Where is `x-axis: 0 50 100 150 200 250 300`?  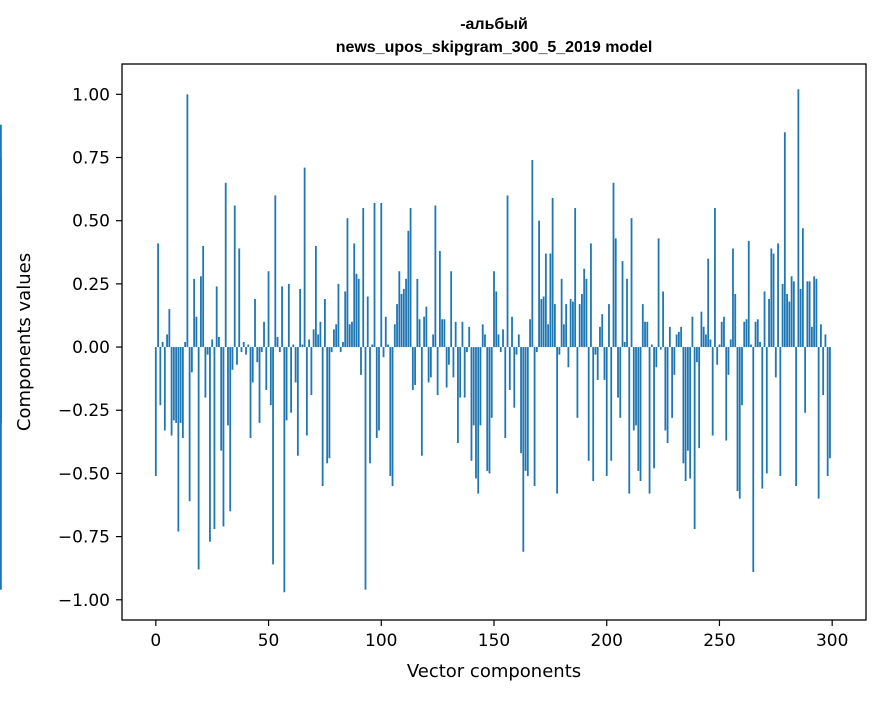 x-axis: 0 50 100 150 200 250 300 is located at coordinates (499, 635).